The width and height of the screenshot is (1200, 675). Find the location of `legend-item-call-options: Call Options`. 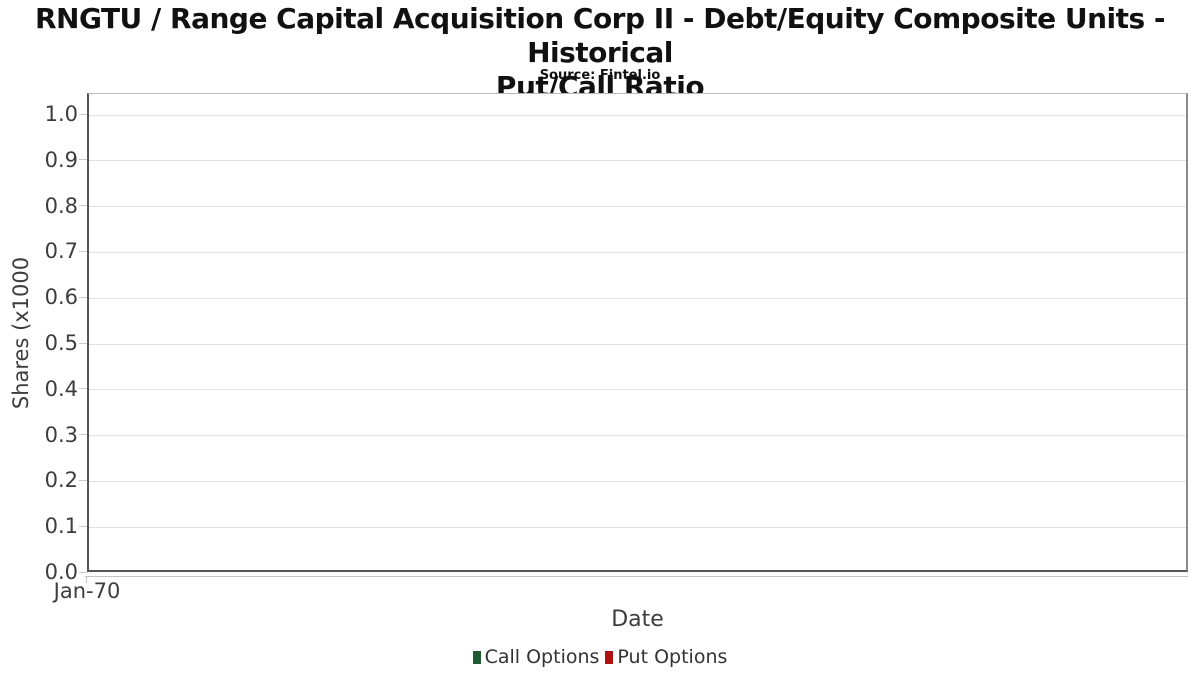

legend-item-call-options: Call Options is located at coordinates (536, 657).